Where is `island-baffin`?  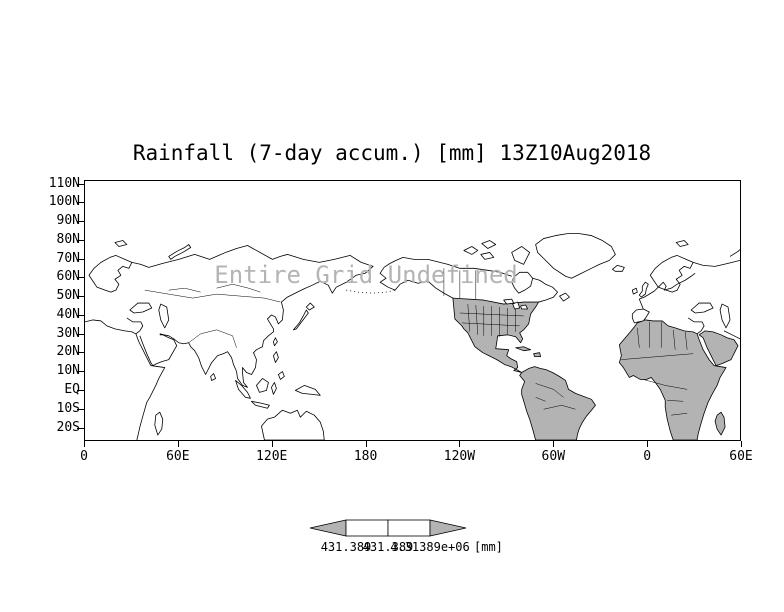 island-baffin is located at coordinates (521, 255).